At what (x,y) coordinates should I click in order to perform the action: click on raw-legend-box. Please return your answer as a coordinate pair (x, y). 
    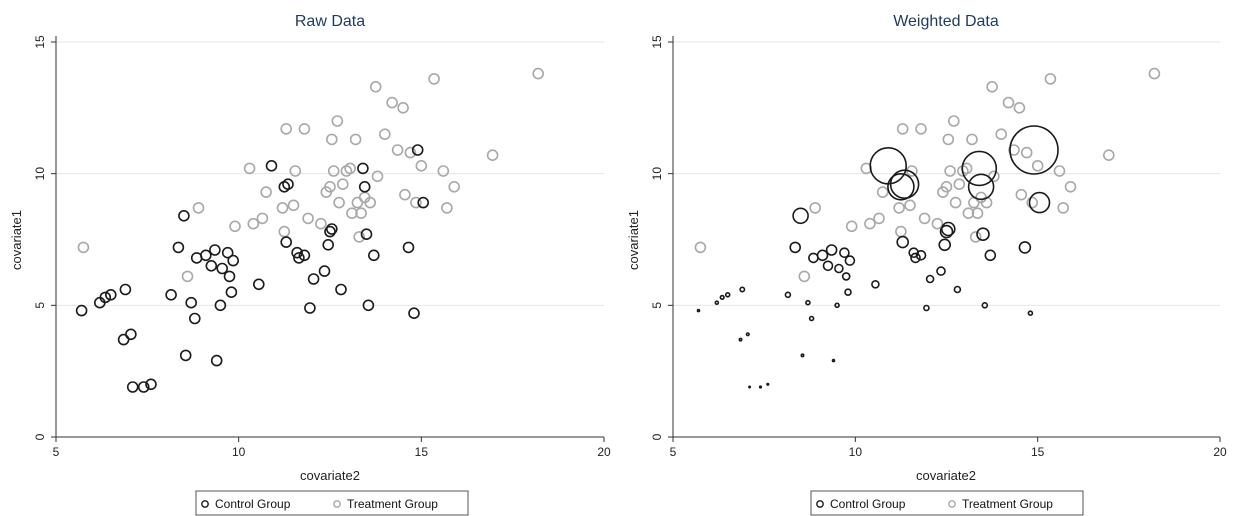
    Looking at the image, I should click on (332, 503).